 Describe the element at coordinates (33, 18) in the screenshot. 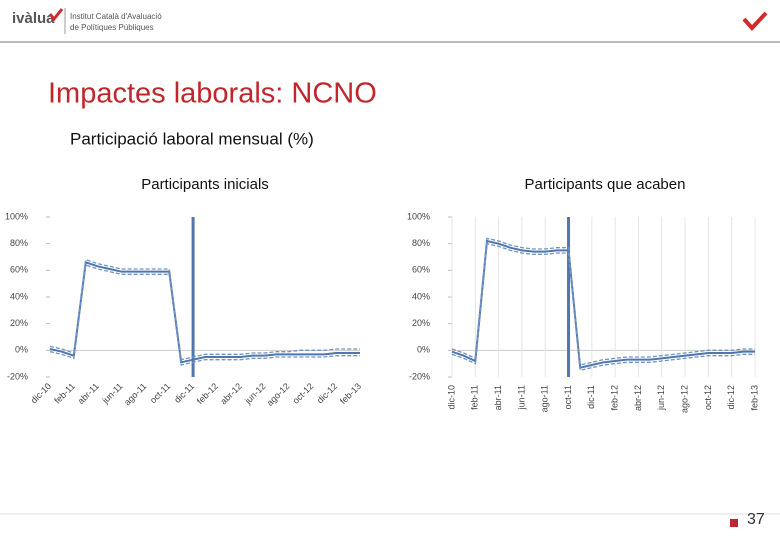

I see `logo: ivàlua` at that location.